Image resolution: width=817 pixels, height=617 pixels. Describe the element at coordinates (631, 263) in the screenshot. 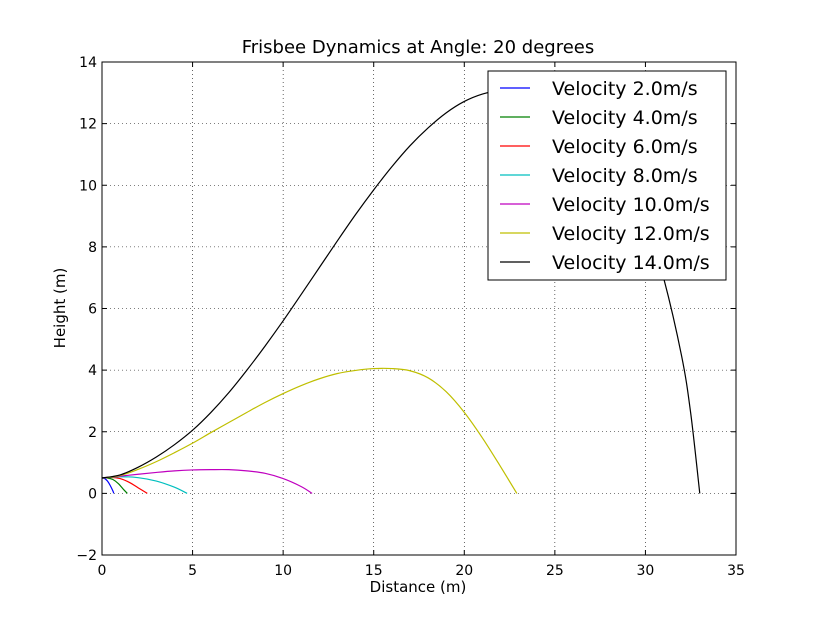

I see `legend-label: Velocity 14.0m/s` at that location.